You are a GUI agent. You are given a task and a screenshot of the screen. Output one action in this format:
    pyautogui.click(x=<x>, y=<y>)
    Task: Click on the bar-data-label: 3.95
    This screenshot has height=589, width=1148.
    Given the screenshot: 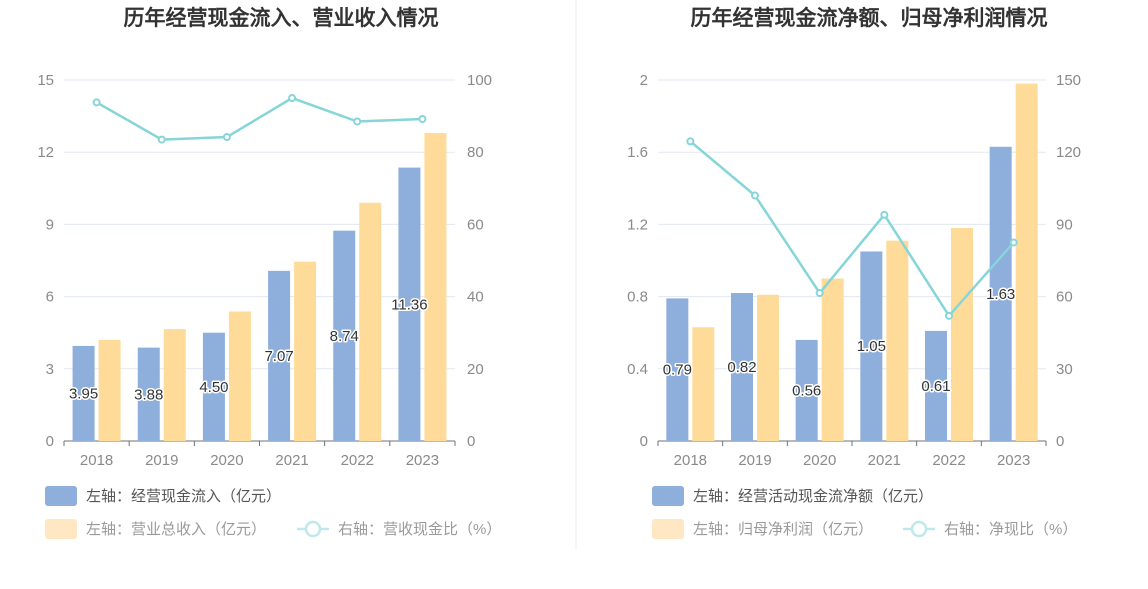 What is the action you would take?
    pyautogui.click(x=83, y=393)
    